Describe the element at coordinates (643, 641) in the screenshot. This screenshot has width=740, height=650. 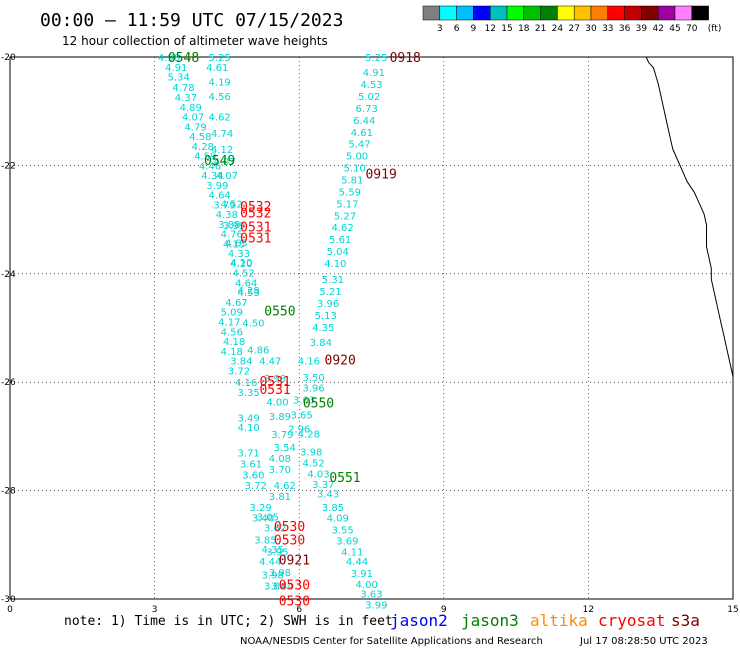
I see `footer-timestamp: Jul 17 08:28:50 UTC 2023` at that location.